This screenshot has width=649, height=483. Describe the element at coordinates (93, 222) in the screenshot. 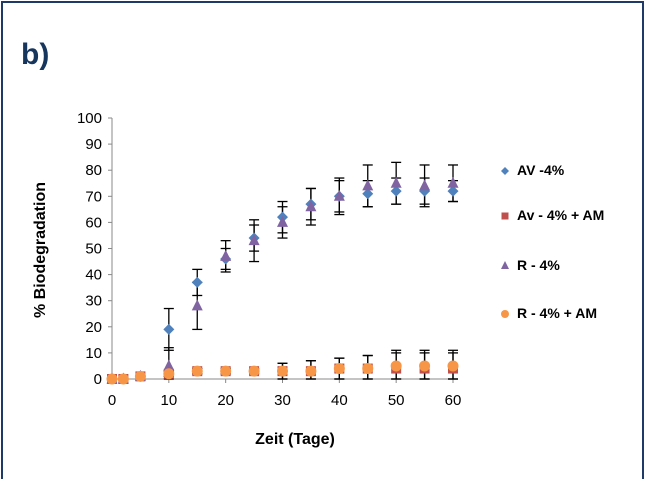

I see `y-tick-label: 60` at that location.